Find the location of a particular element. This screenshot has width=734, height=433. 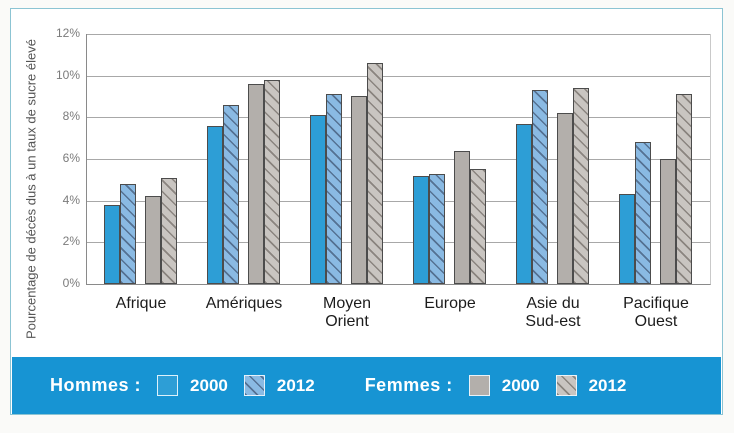

x-category-label-line: Europe is located at coordinates (450, 303).